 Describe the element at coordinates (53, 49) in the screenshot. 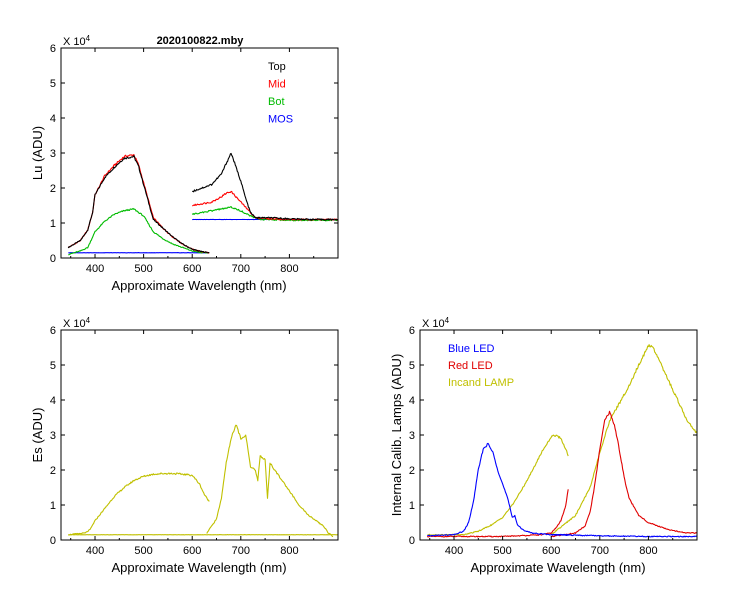

I see `lu-y-tick-label: 6` at that location.